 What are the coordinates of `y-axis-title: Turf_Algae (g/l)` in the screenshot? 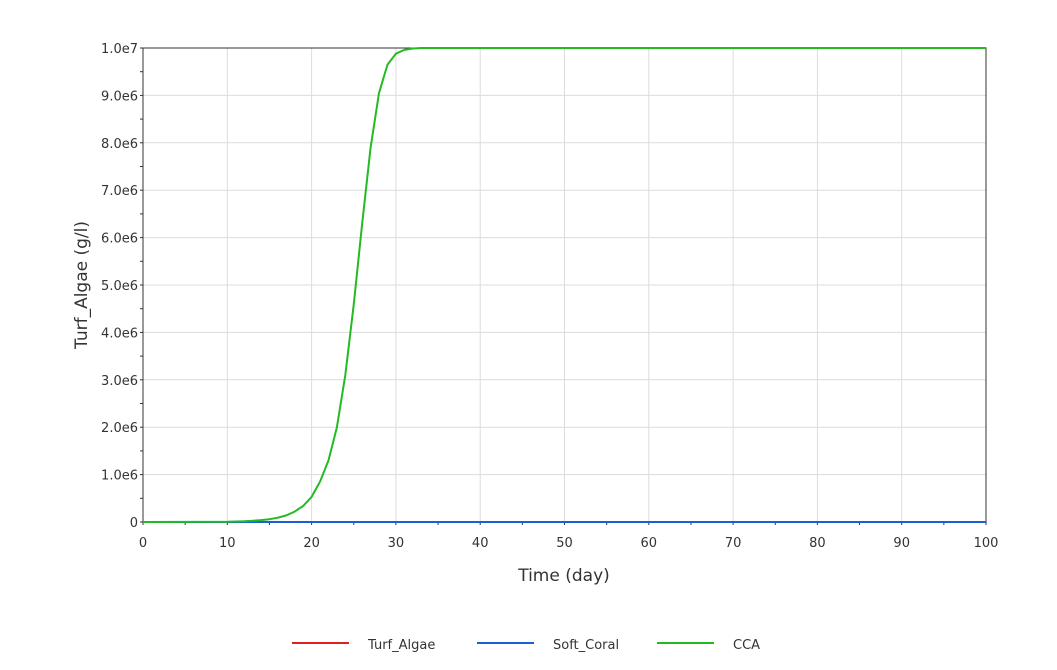 It's located at (82, 285).